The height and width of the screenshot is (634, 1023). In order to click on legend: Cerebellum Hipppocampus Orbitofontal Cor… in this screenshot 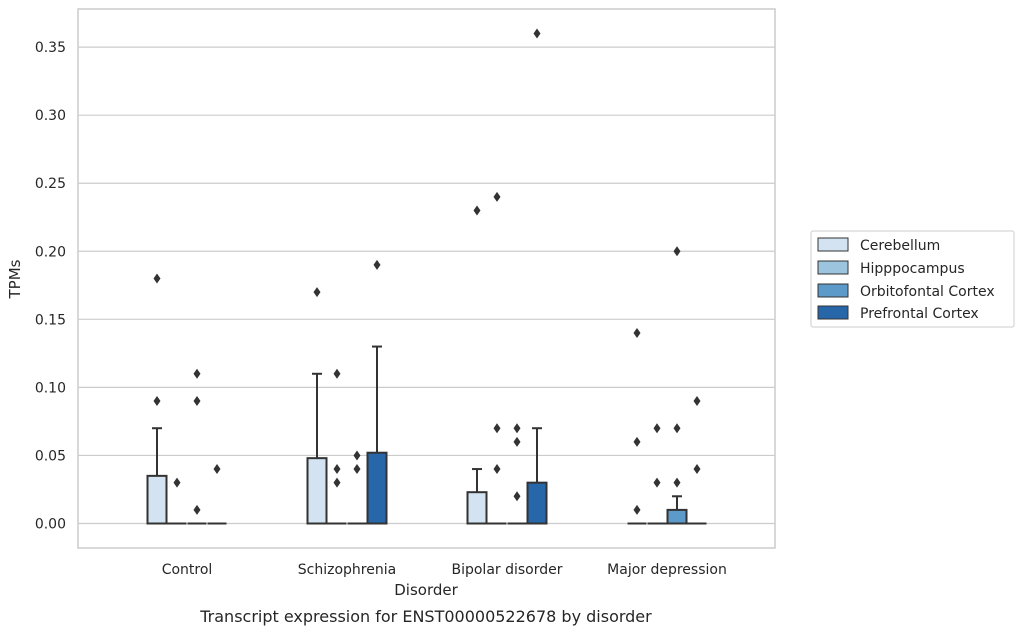, I will do `click(912, 279)`.